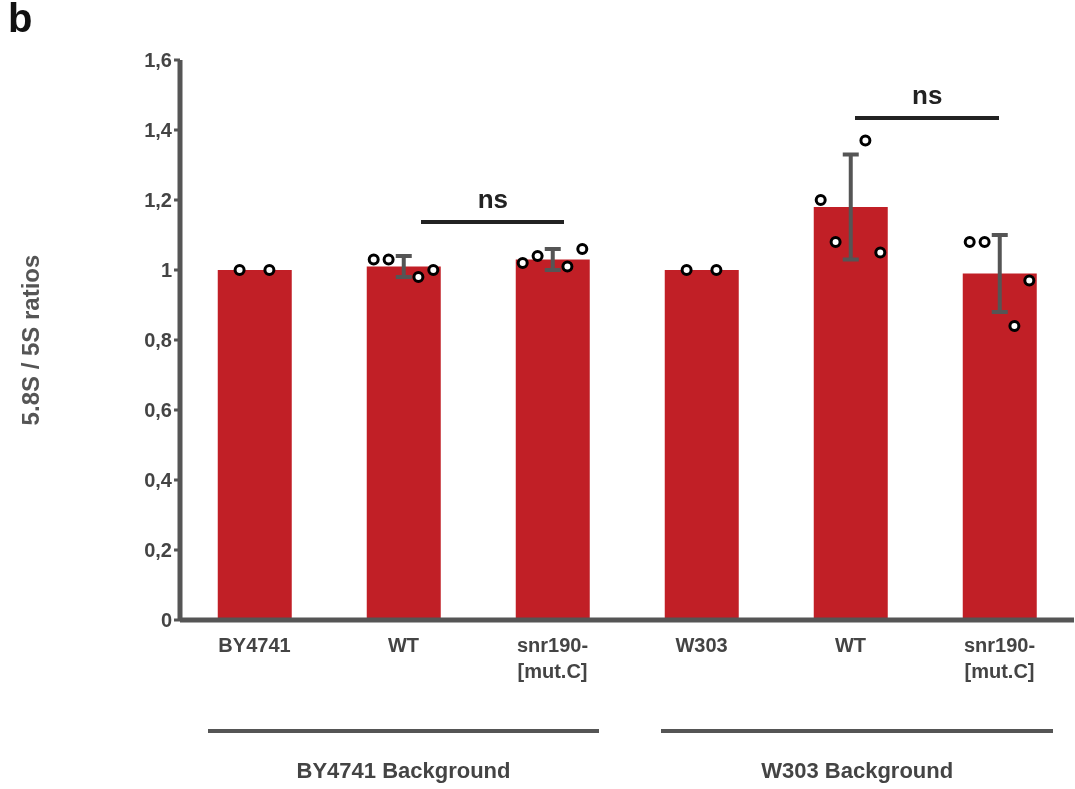 The height and width of the screenshot is (789, 1075). What do you see at coordinates (158, 550) in the screenshot?
I see `y-tick-label: 0,2` at bounding box center [158, 550].